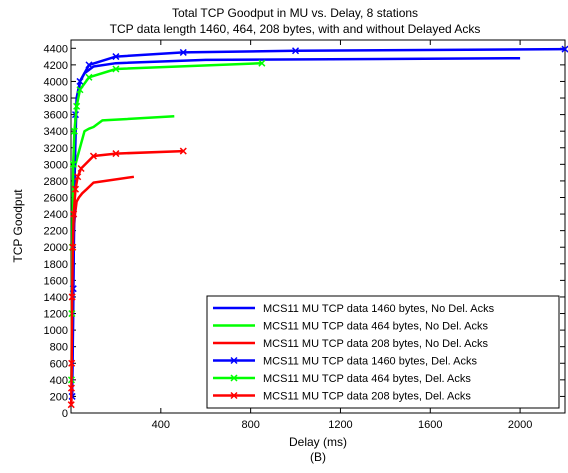  Describe the element at coordinates (56, 198) in the screenshot. I see `y-tick-label: 2600` at that location.